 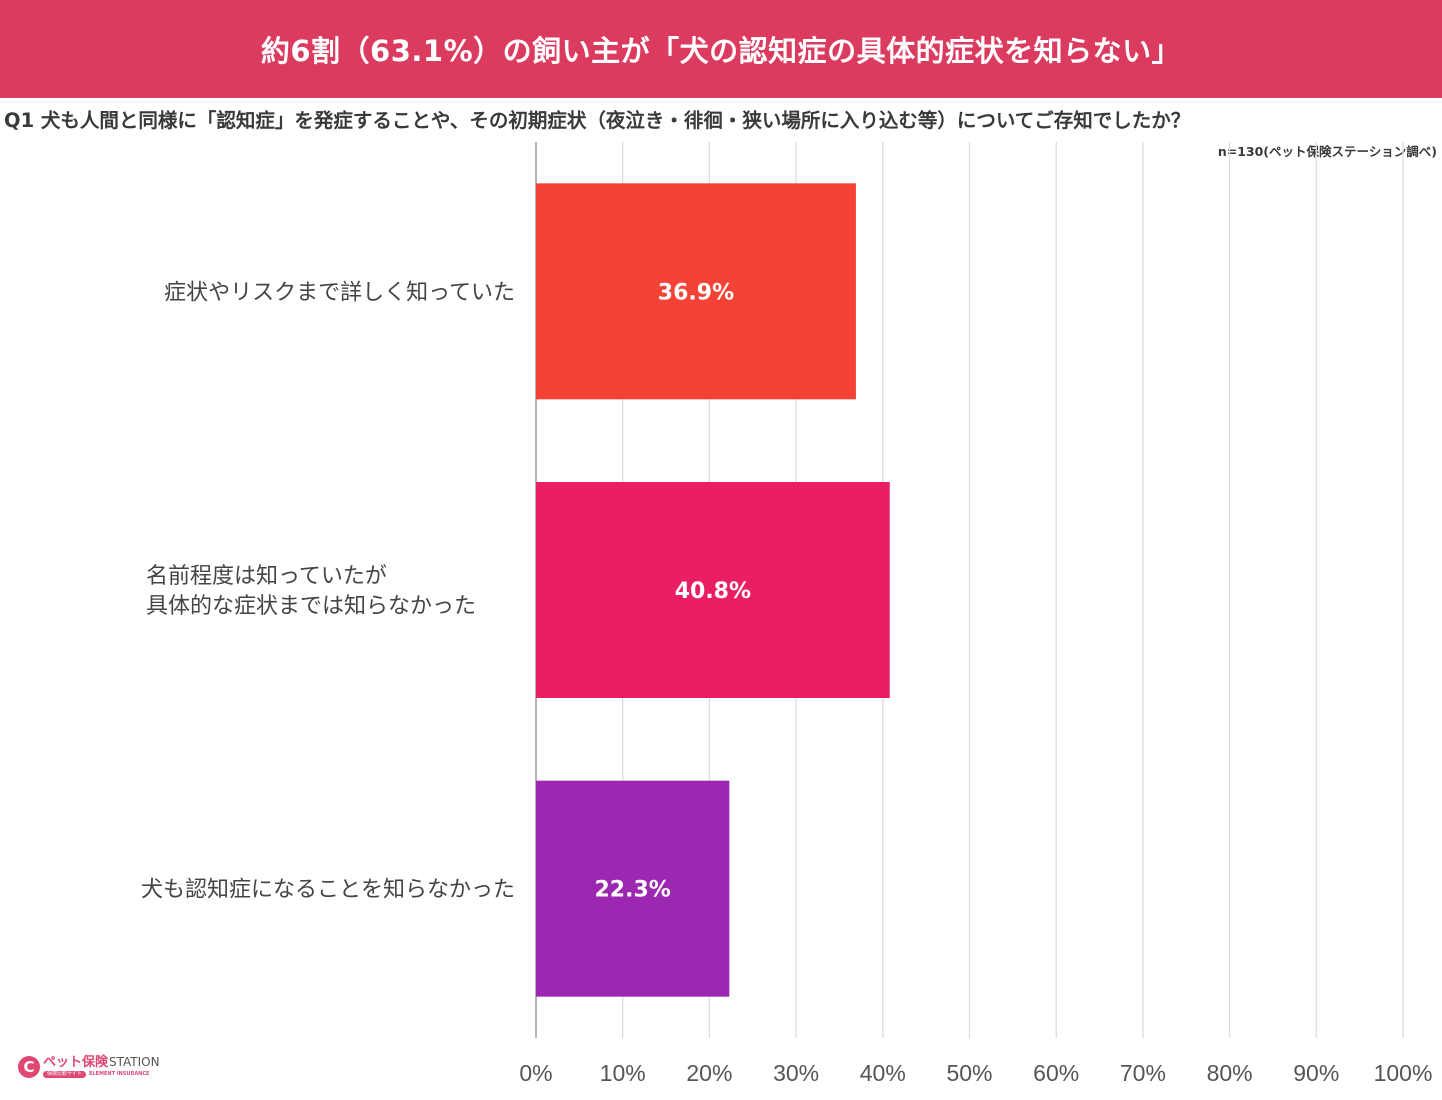 What do you see at coordinates (134, 1062) in the screenshot?
I see `logo-name-en: STATION` at bounding box center [134, 1062].